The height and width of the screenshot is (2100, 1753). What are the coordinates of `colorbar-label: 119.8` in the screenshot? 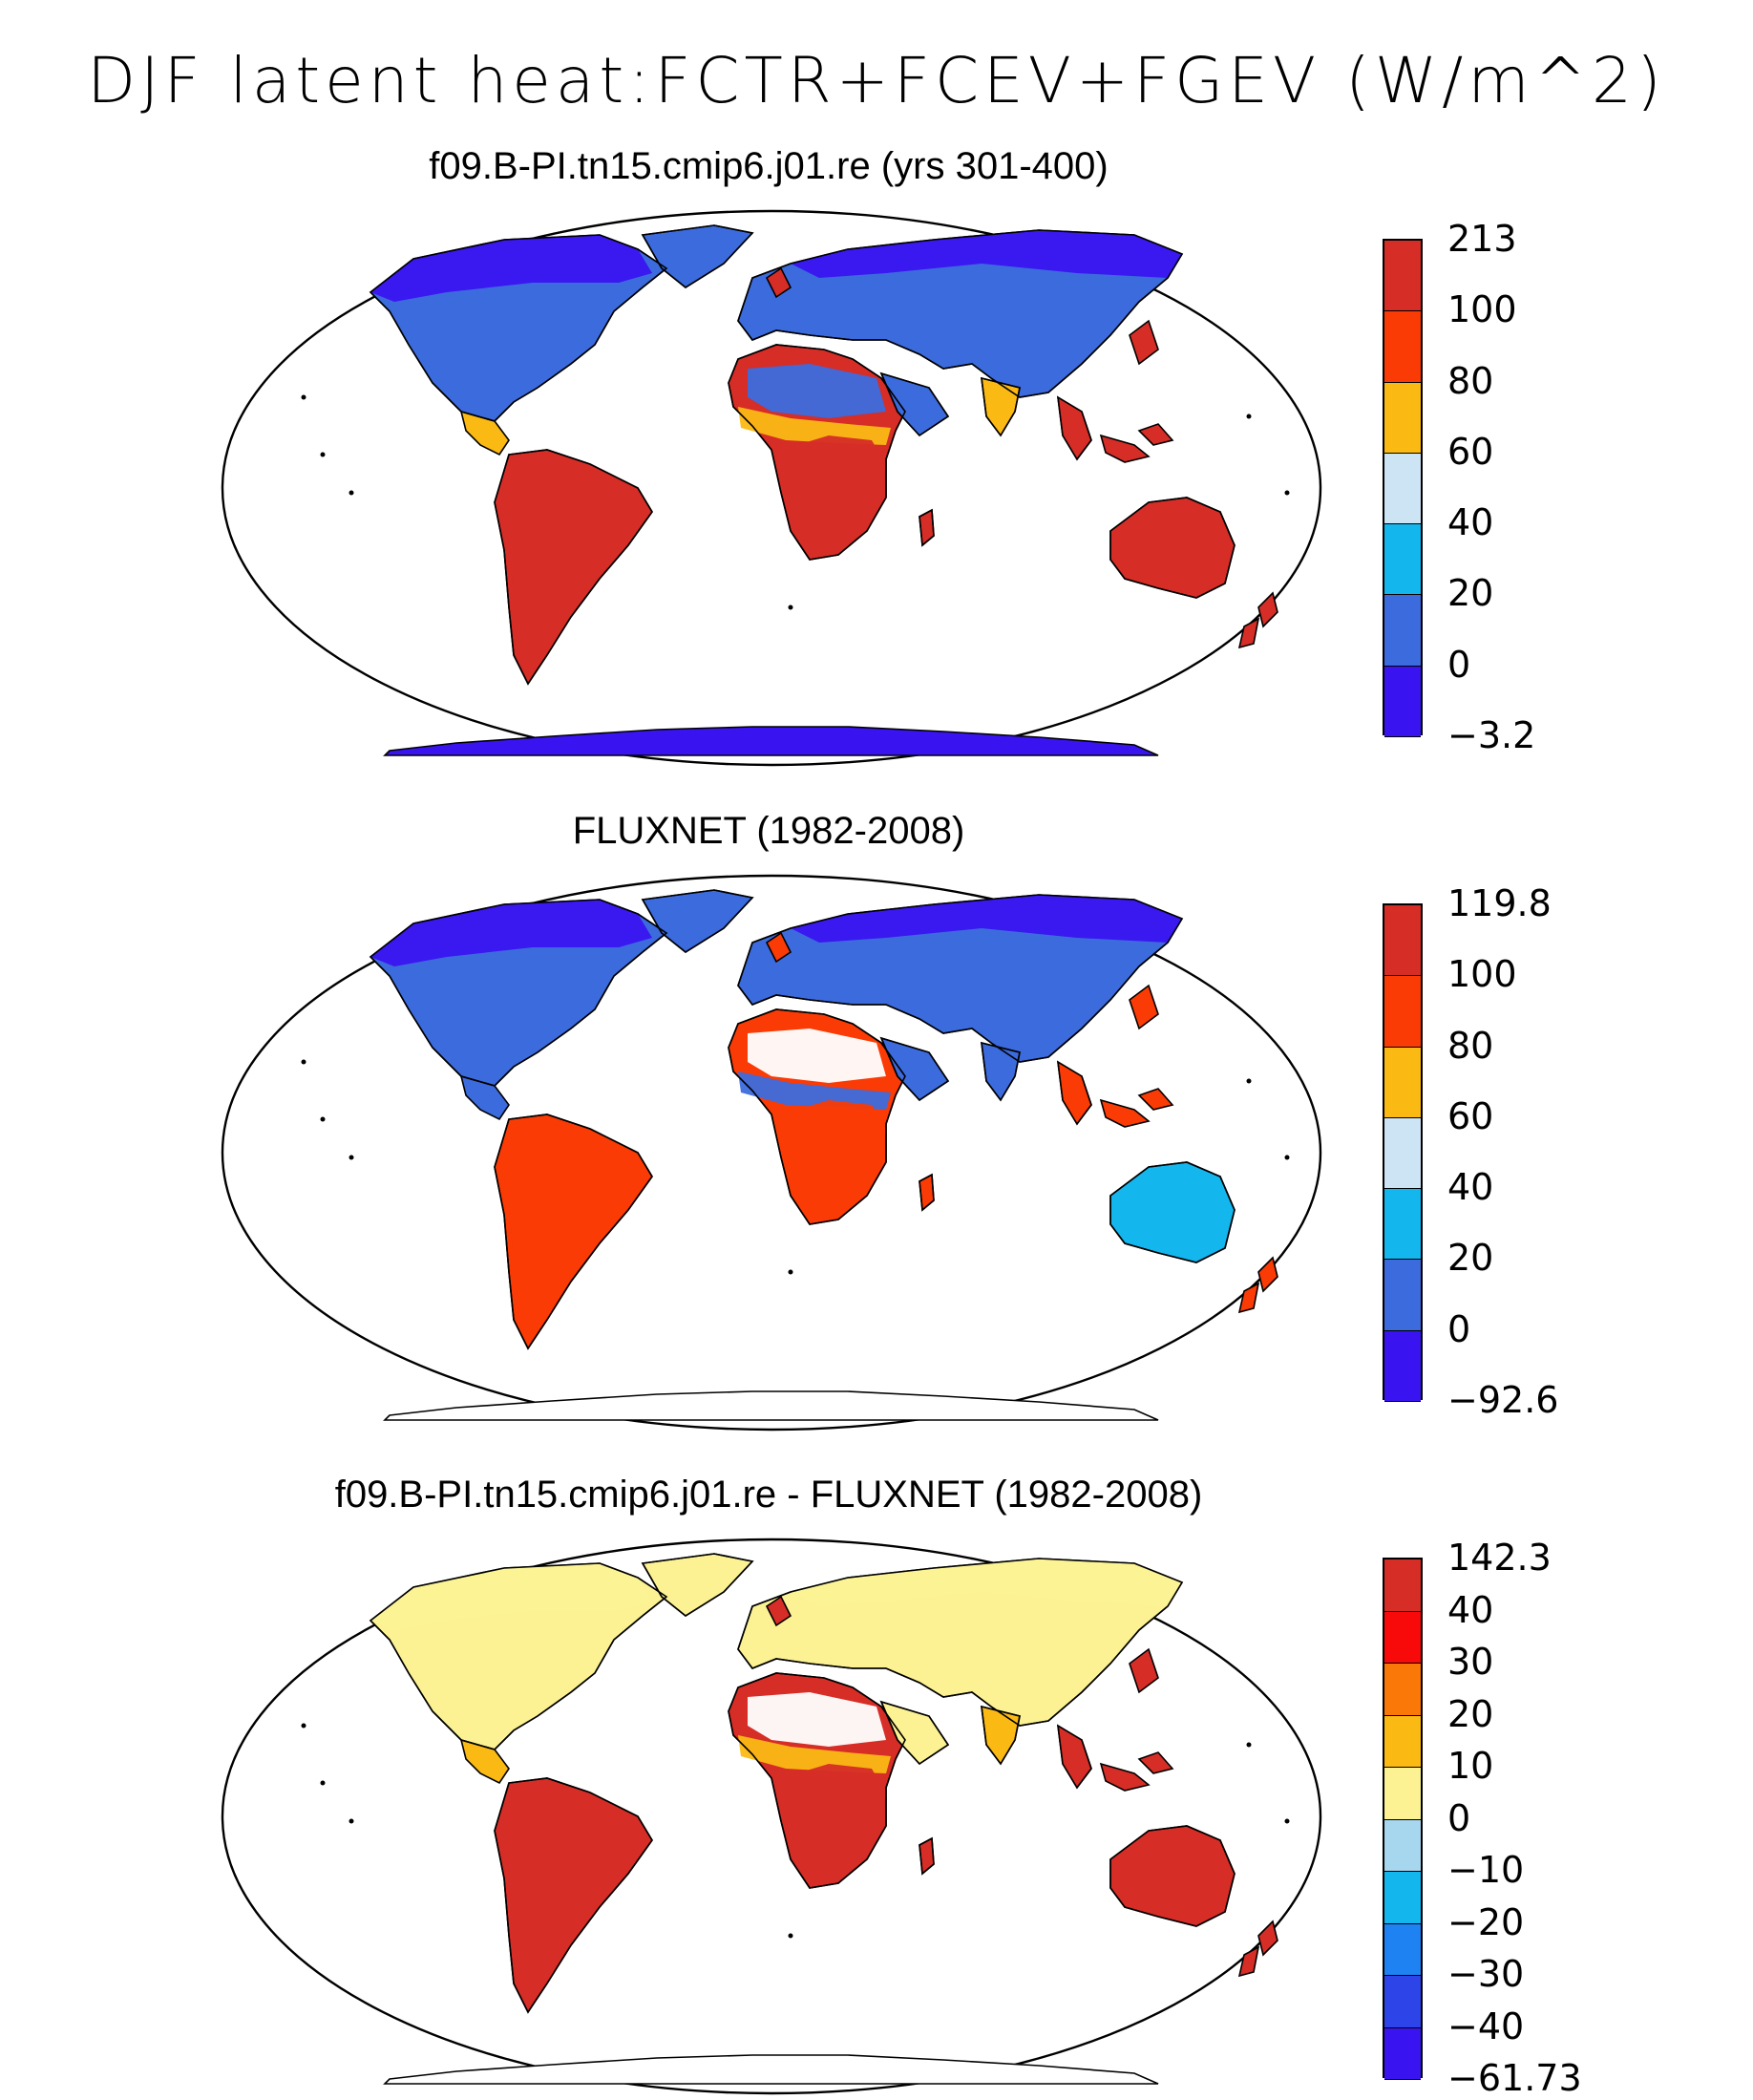 It's located at (1499, 903).